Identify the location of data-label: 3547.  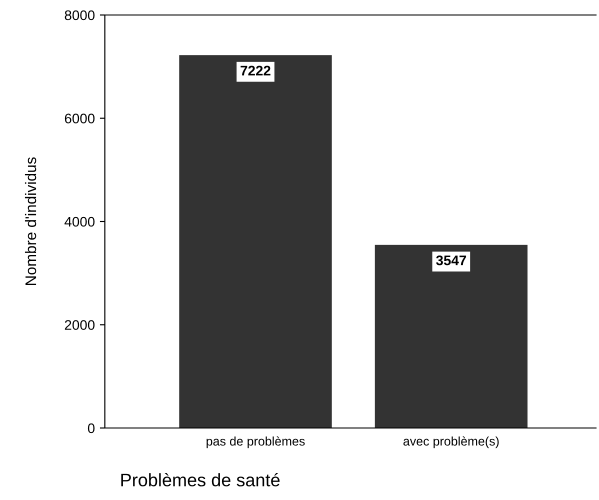
(451, 260).